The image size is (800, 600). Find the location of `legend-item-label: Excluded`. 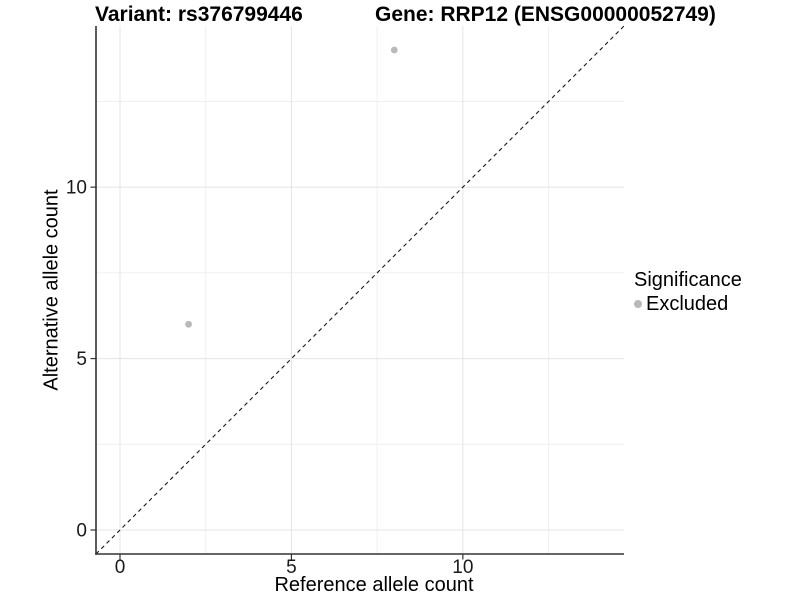

legend-item-label: Excluded is located at coordinates (687, 304).